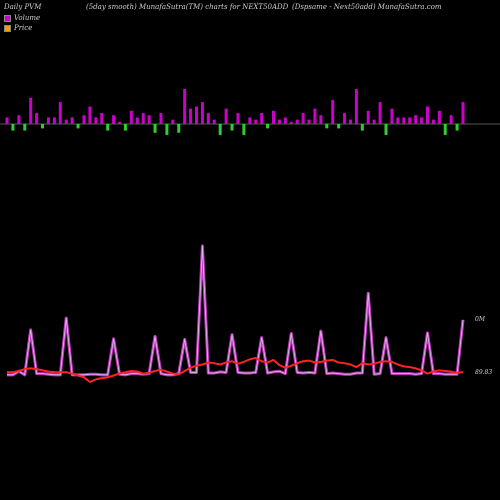 This screenshot has width=500, height=500. I want to click on legend-volume: Volume, so click(22, 18).